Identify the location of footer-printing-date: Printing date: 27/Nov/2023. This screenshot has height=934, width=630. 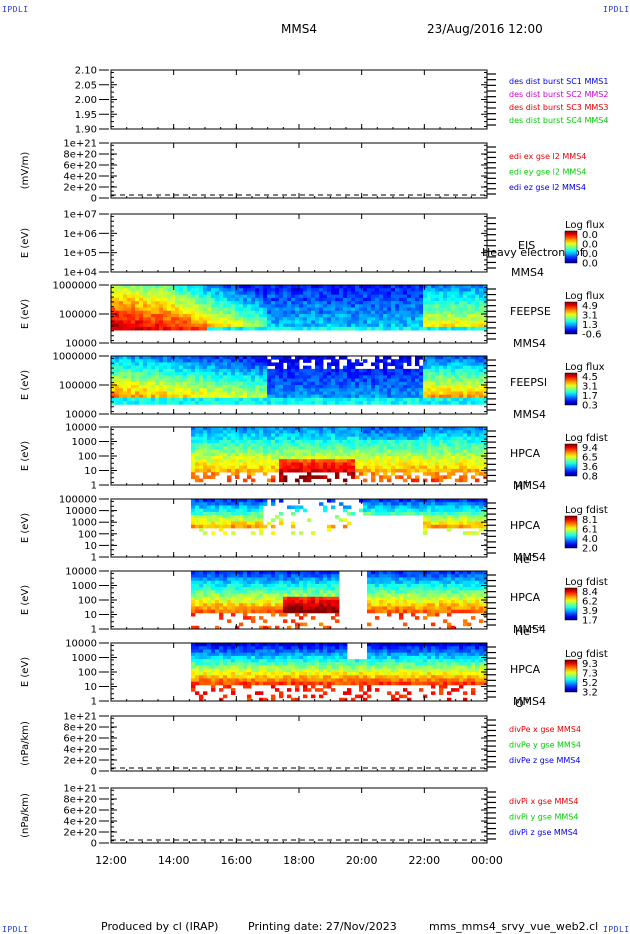
(322, 926).